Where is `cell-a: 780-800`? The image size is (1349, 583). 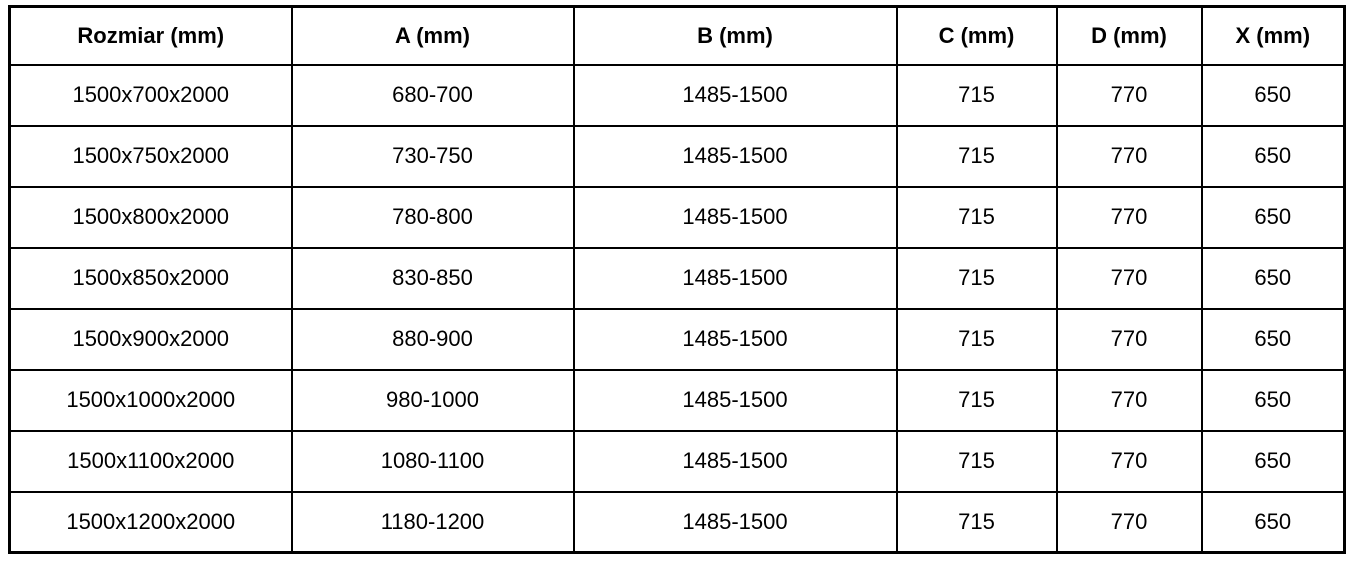
cell-a: 780-800 is located at coordinates (432, 217).